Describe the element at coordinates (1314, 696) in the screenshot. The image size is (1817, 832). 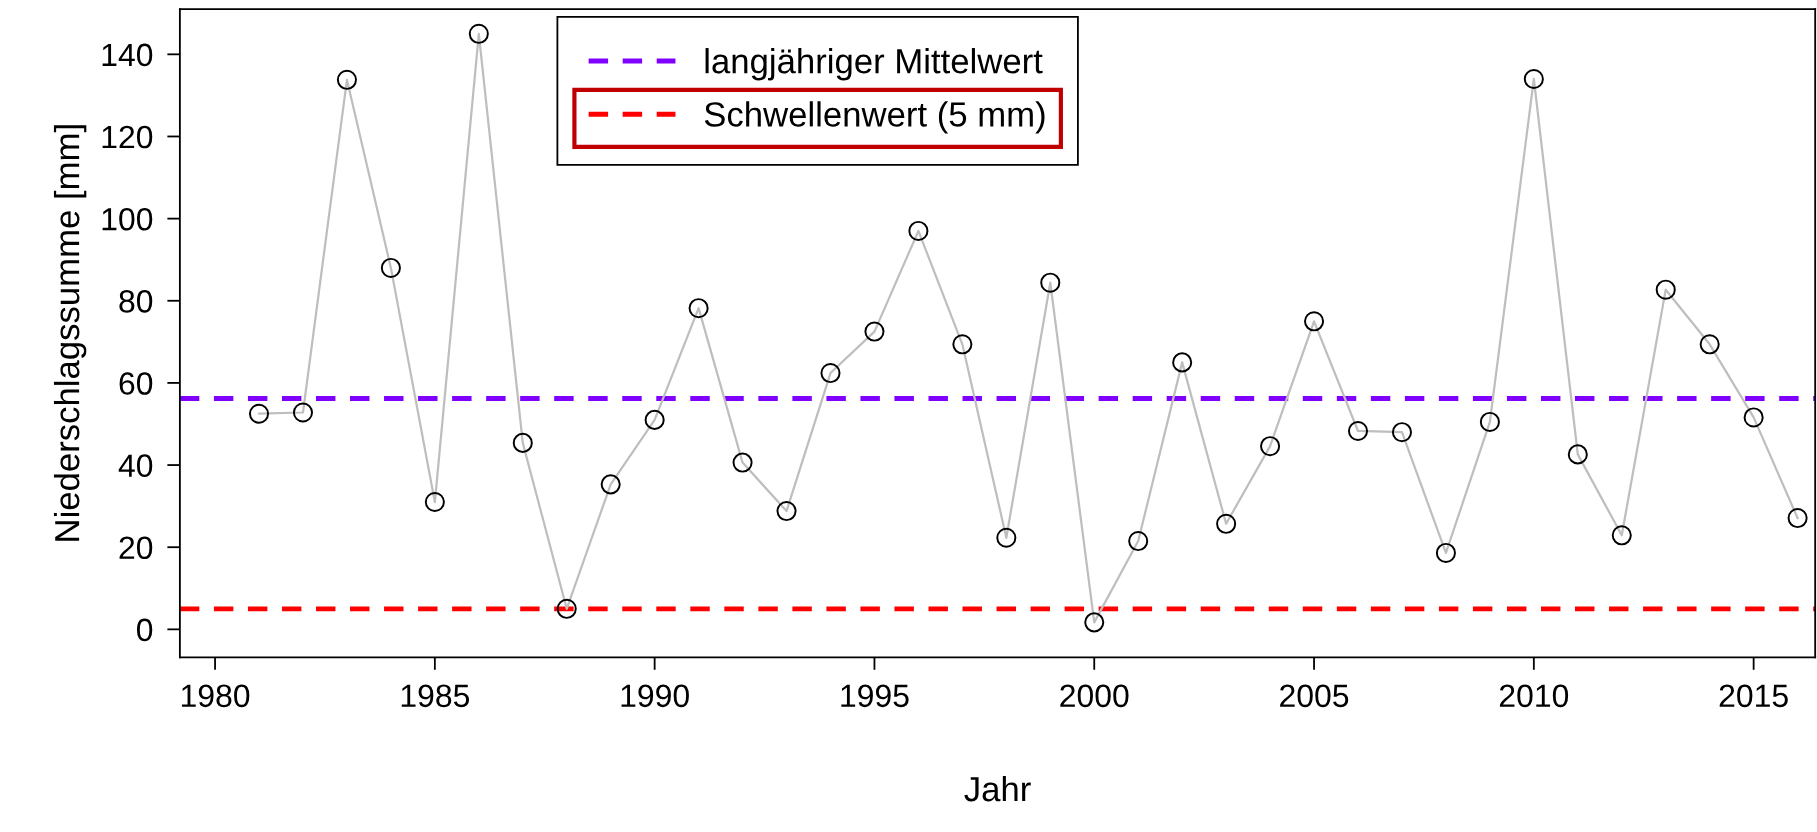
I see `x-tick-label: 2005` at that location.